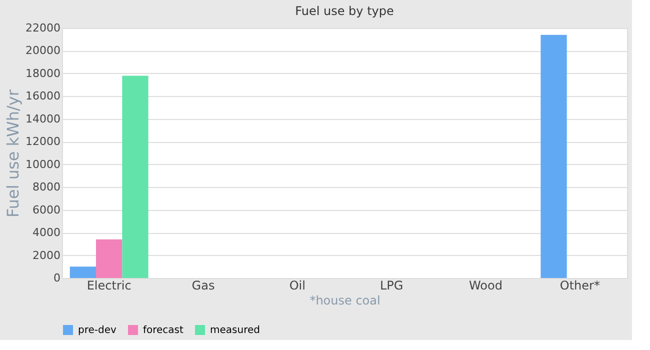 This screenshot has width=650, height=350. Describe the element at coordinates (43, 28) in the screenshot. I see `y-tick-label: 22000` at that location.